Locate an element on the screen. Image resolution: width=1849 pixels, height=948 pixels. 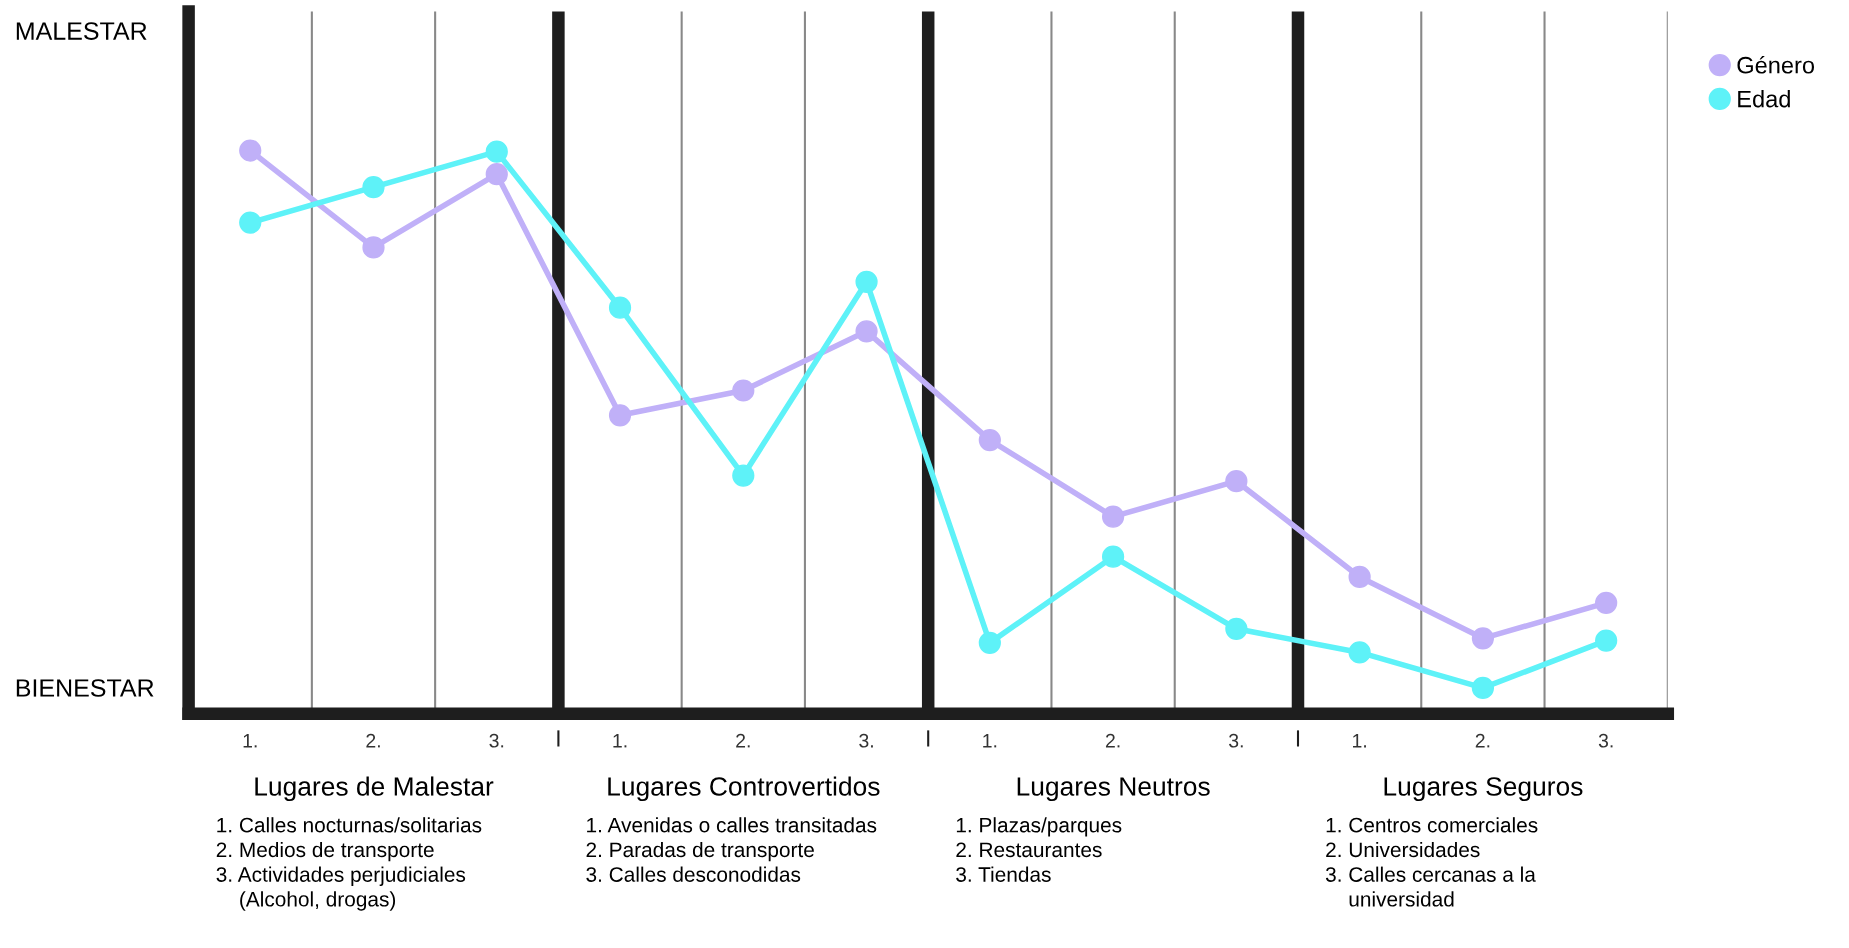
text: 1. Calles nocturnas/solitarias 2. Medios de transporte 3. Actividades perjudiciales (Alcohol, drogas) is located at coordinates (349, 864).